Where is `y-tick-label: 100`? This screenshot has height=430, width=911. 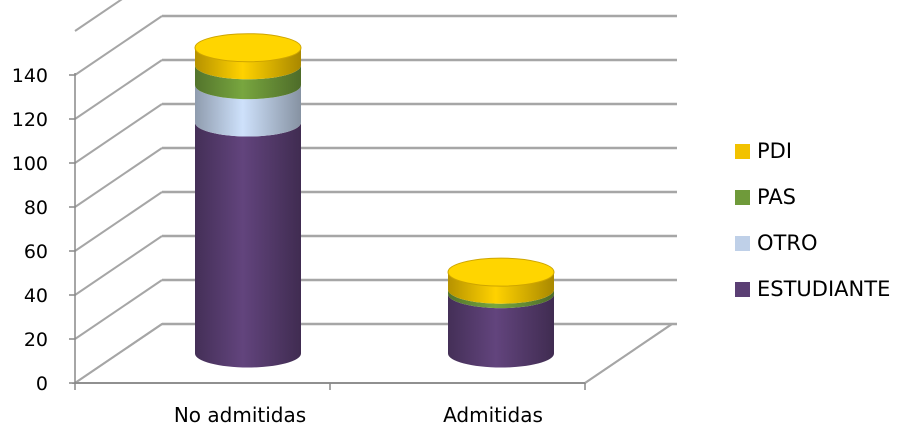 y-tick-label: 100 is located at coordinates (30, 164).